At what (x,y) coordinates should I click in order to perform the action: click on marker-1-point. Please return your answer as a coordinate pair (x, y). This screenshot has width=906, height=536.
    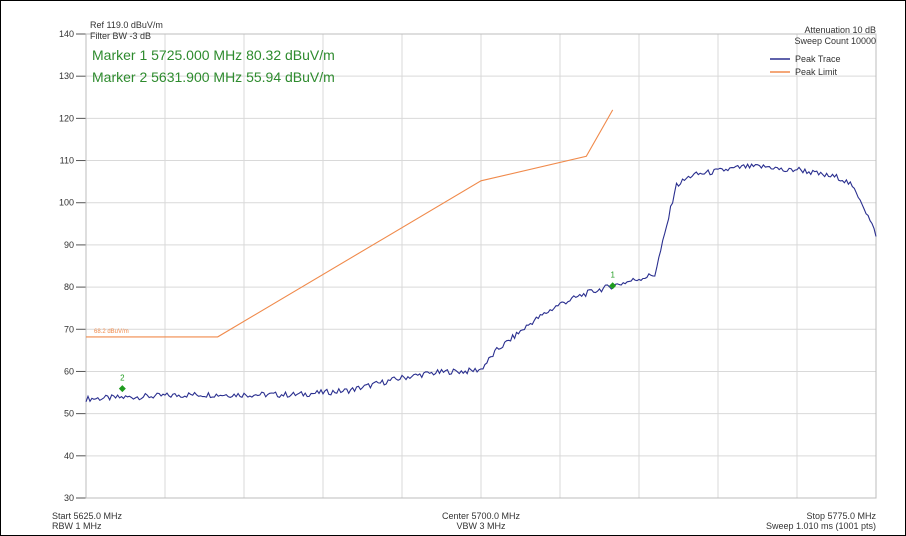
    Looking at the image, I should click on (613, 286).